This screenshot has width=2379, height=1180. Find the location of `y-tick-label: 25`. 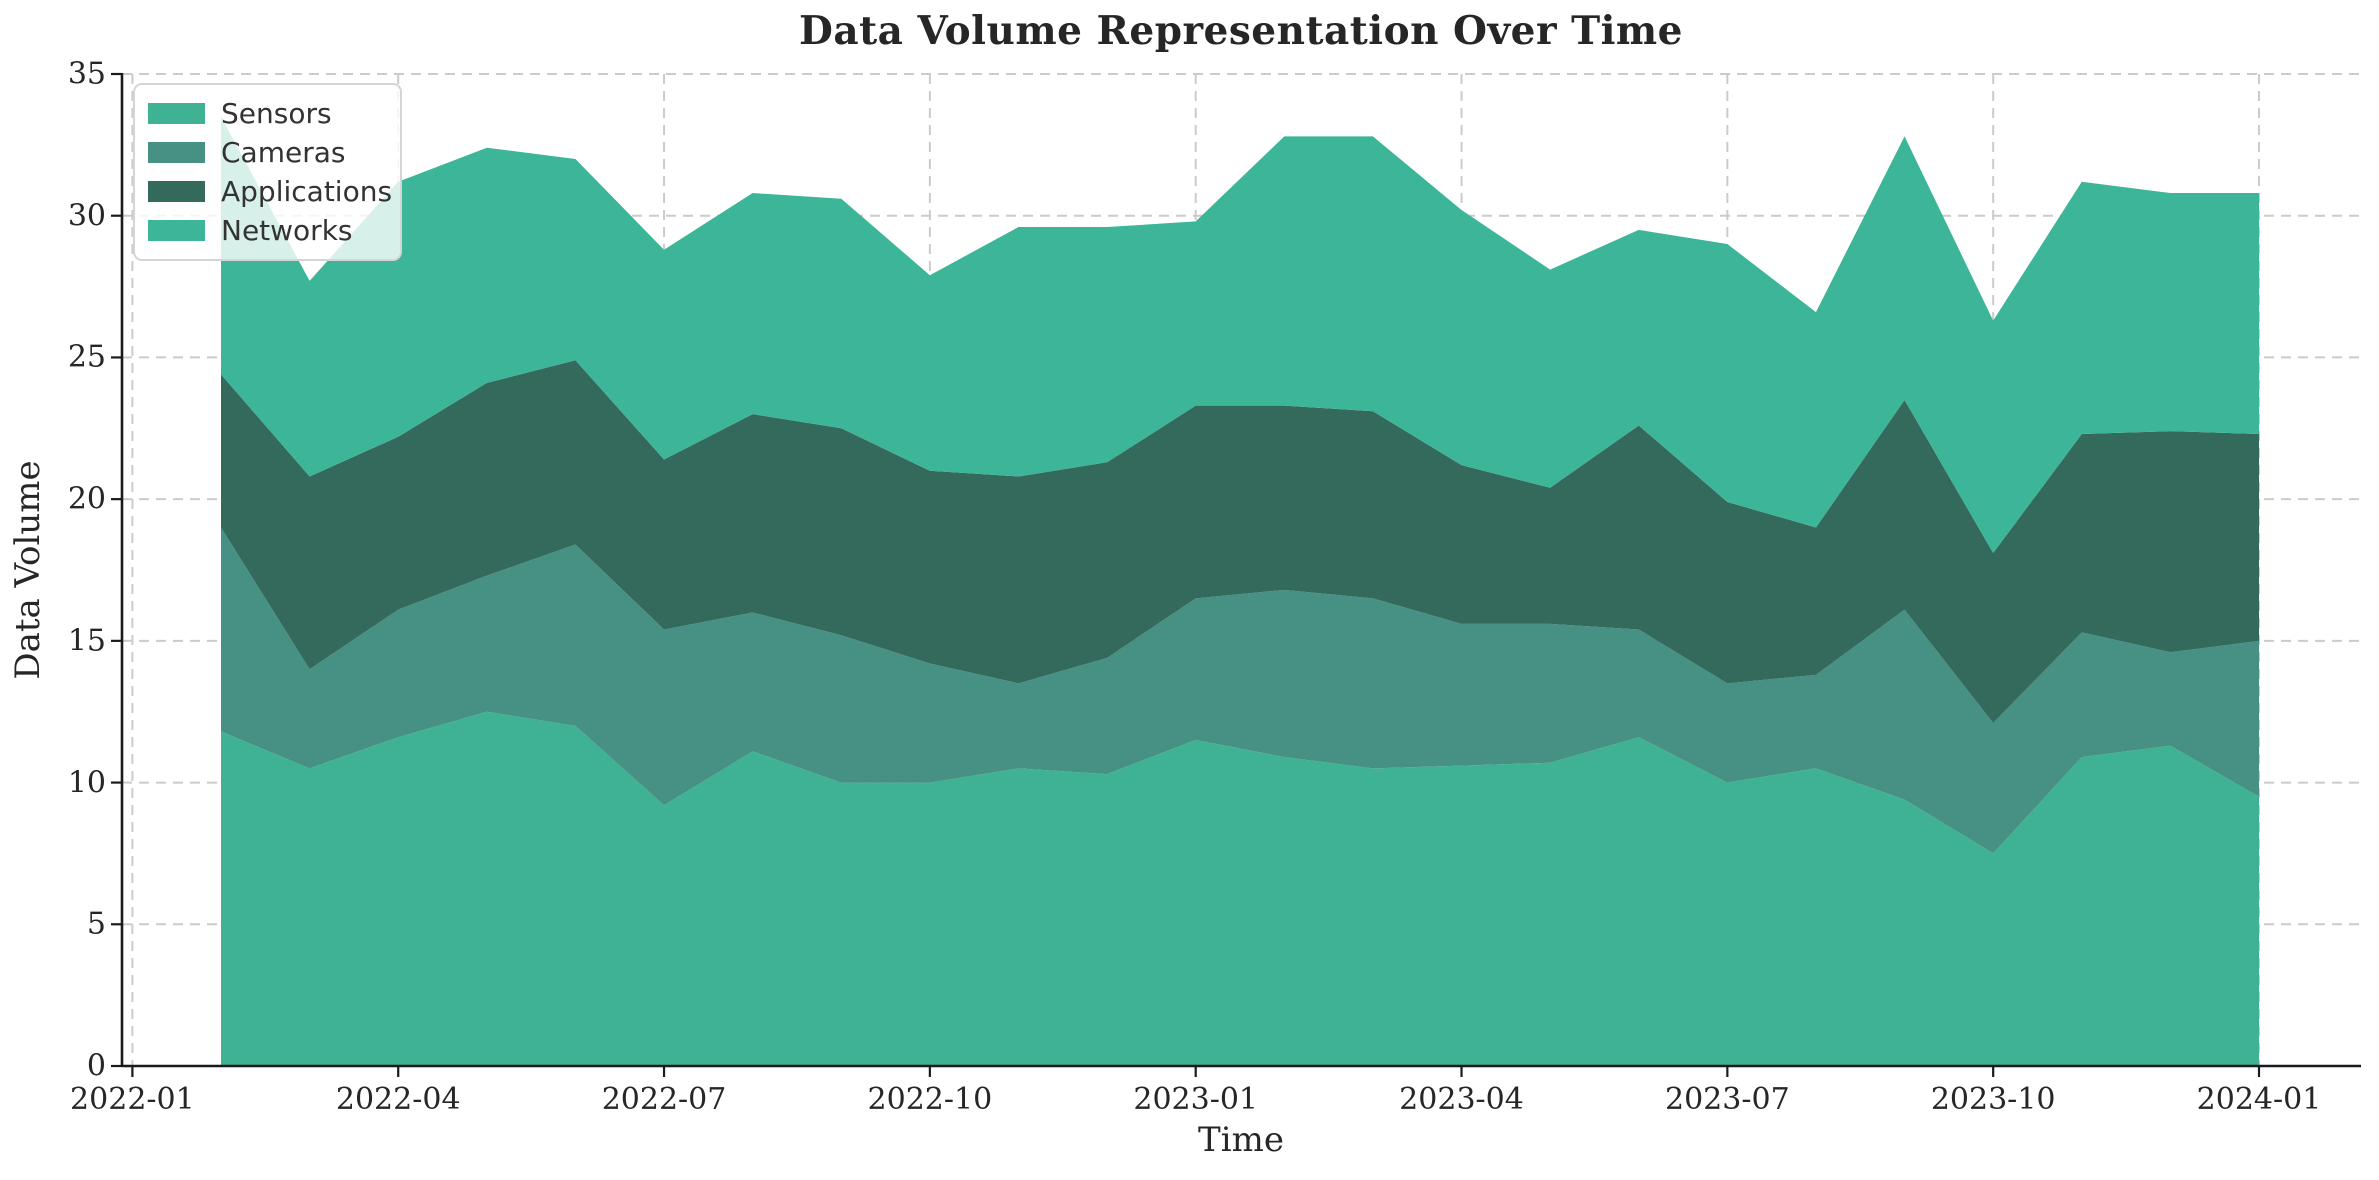

y-tick-label: 25 is located at coordinates (86, 357).